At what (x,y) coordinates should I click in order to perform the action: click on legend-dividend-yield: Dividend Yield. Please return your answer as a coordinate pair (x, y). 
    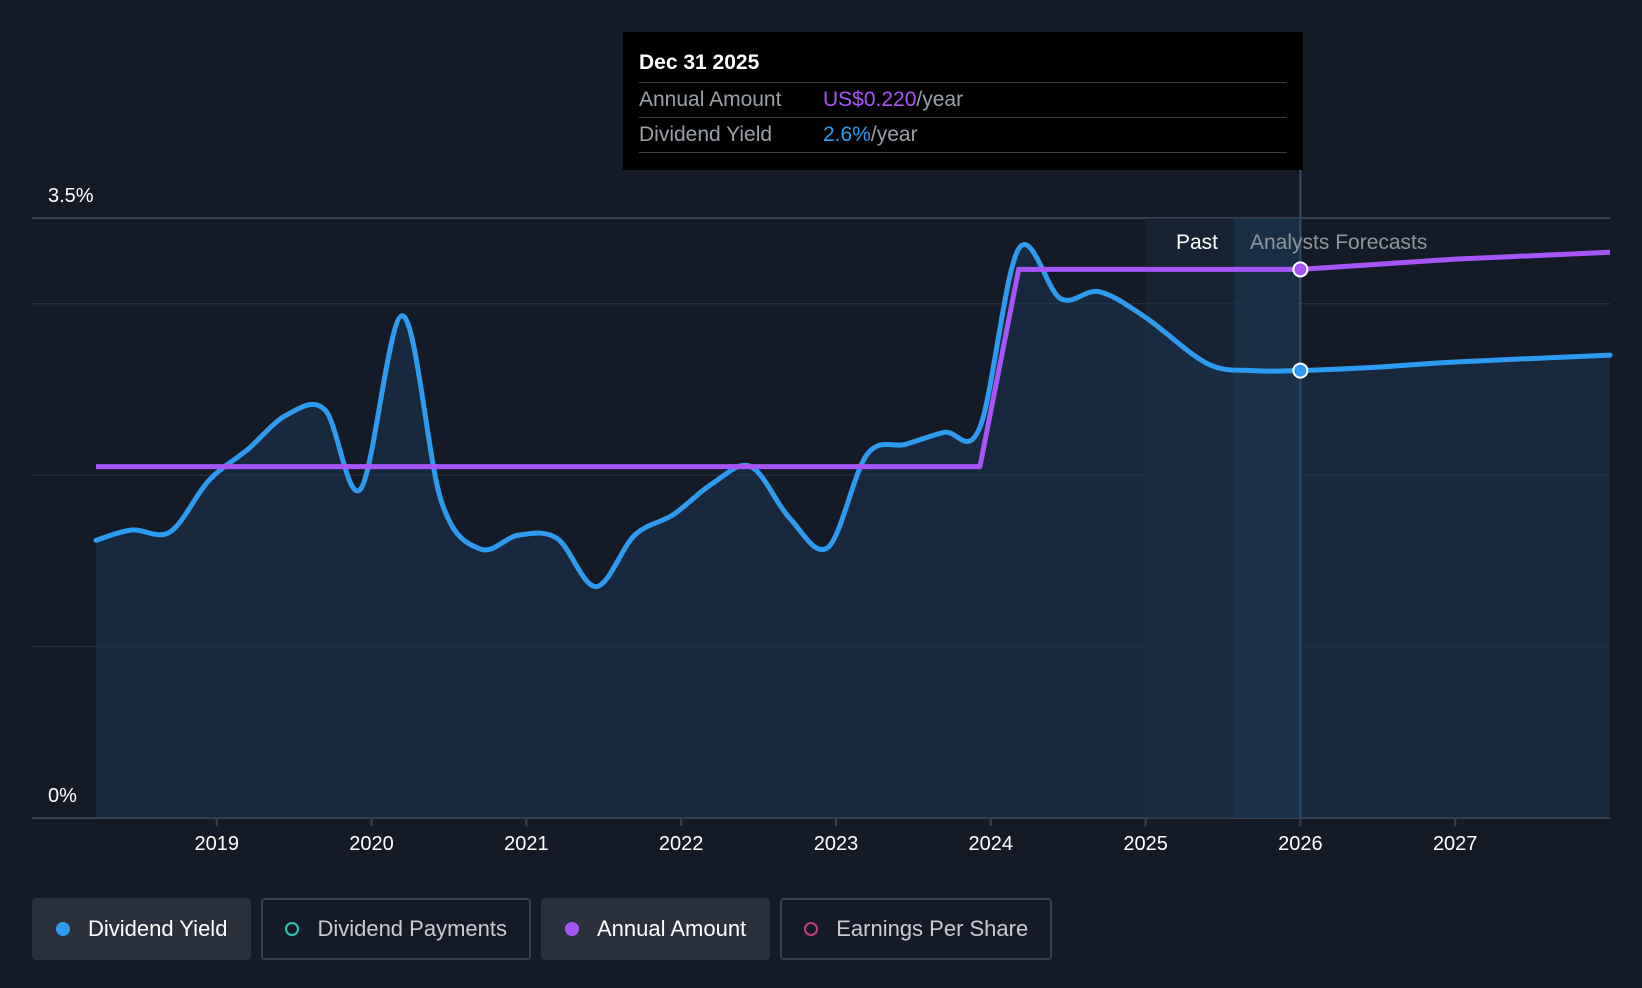
    Looking at the image, I should click on (142, 929).